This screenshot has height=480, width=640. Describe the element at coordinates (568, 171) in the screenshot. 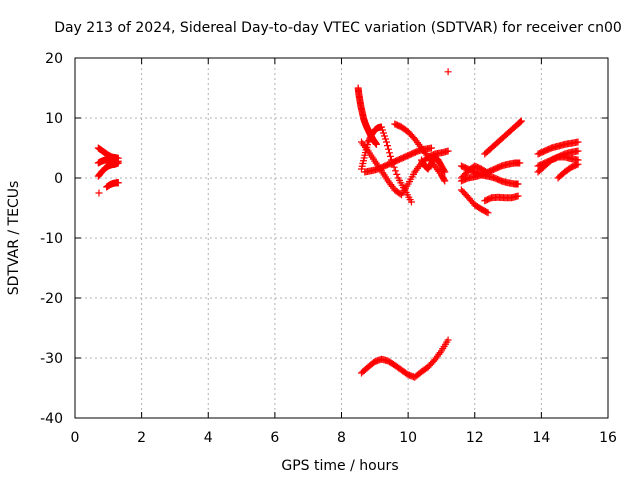

I see `series-arc-r` at that location.